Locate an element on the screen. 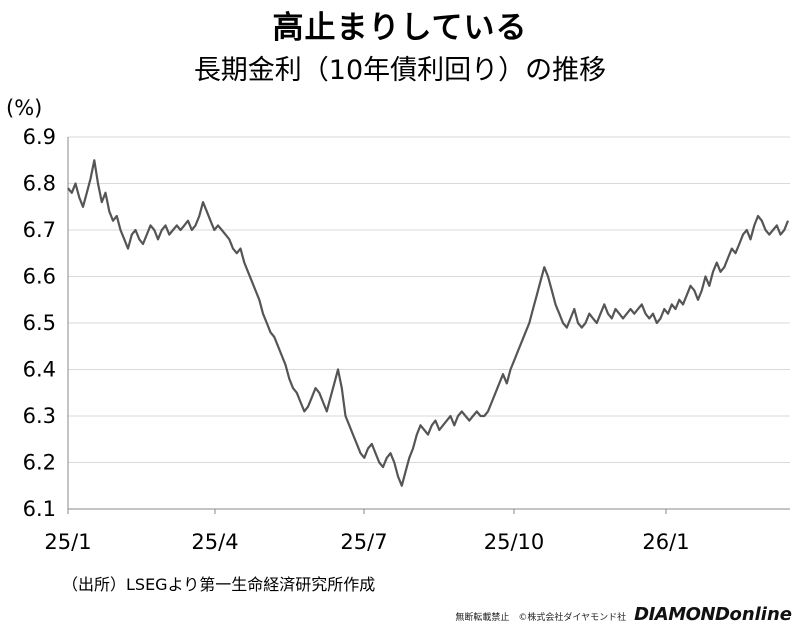 The height and width of the screenshot is (629, 800). y-tick-label: 6.7 is located at coordinates (39, 230).